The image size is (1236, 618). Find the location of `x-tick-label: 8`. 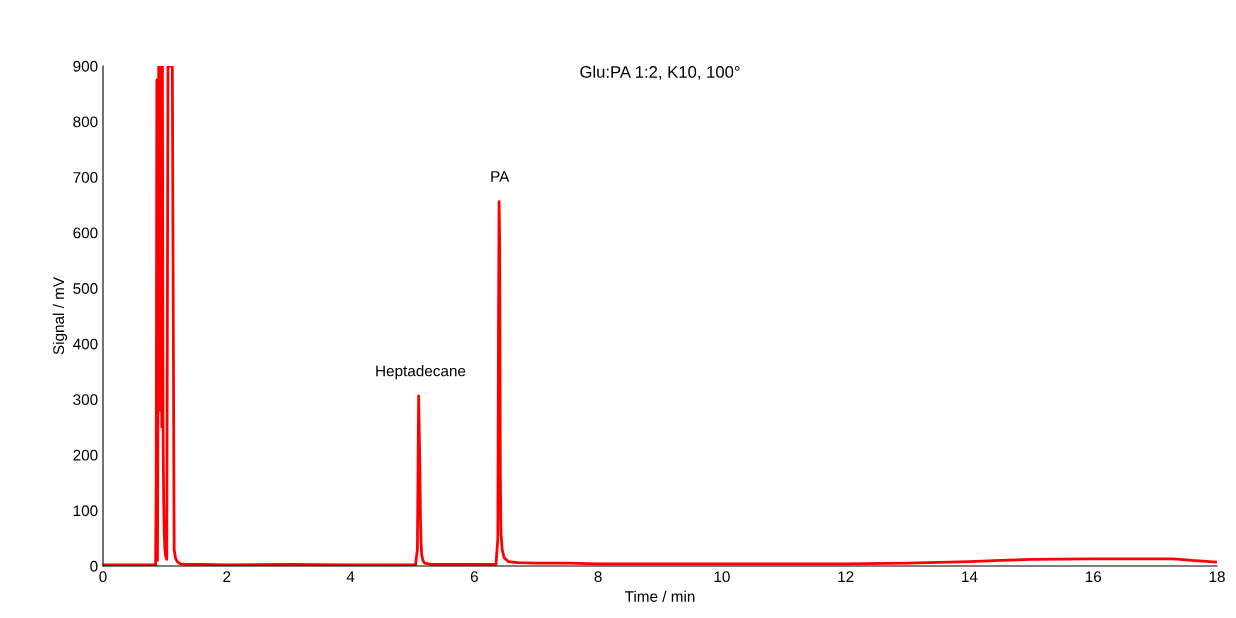

x-tick-label: 8 is located at coordinates (598, 577).